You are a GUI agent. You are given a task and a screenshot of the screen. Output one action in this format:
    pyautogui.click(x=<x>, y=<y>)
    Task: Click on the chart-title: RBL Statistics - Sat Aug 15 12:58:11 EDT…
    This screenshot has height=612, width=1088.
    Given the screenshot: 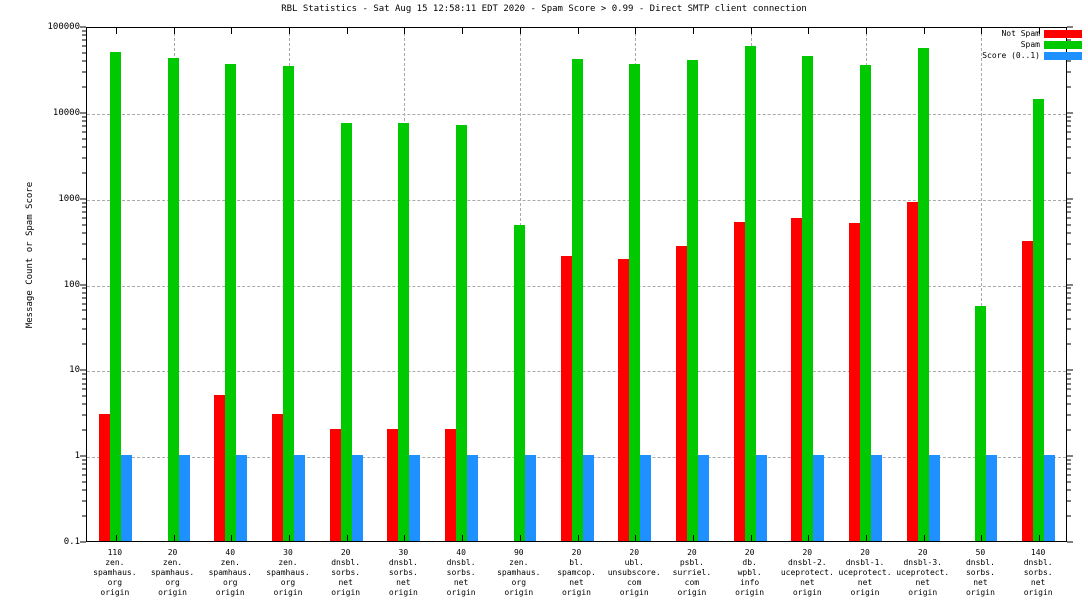 What is the action you would take?
    pyautogui.click(x=544, y=9)
    